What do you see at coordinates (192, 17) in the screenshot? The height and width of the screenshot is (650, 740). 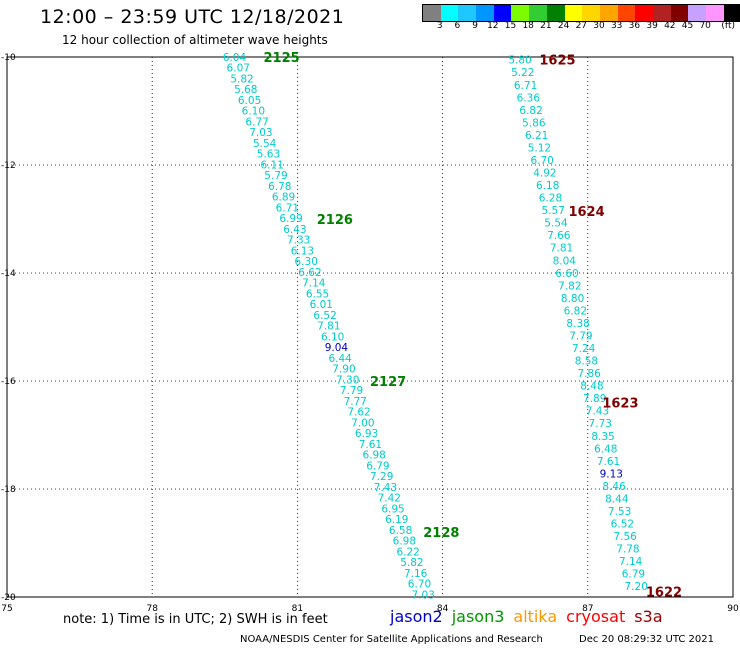 I see `page-title: 12:00 – 23:59 UTC 12/18/2021` at bounding box center [192, 17].